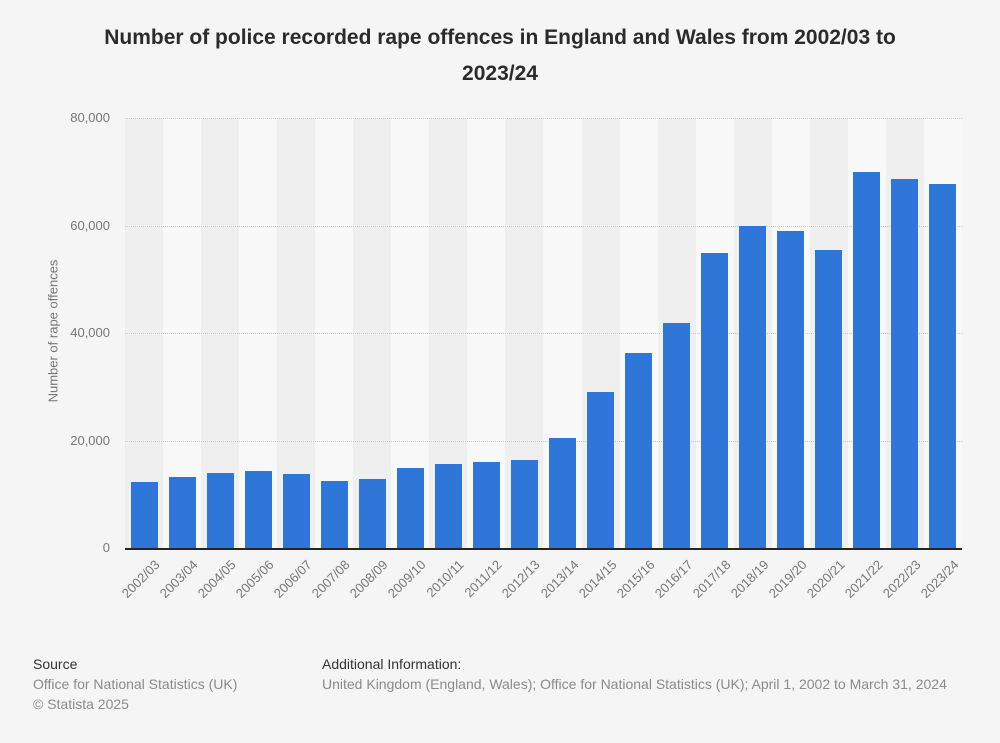 The width and height of the screenshot is (1000, 743). Describe the element at coordinates (55, 664) in the screenshot. I see `source-label: Source` at that location.